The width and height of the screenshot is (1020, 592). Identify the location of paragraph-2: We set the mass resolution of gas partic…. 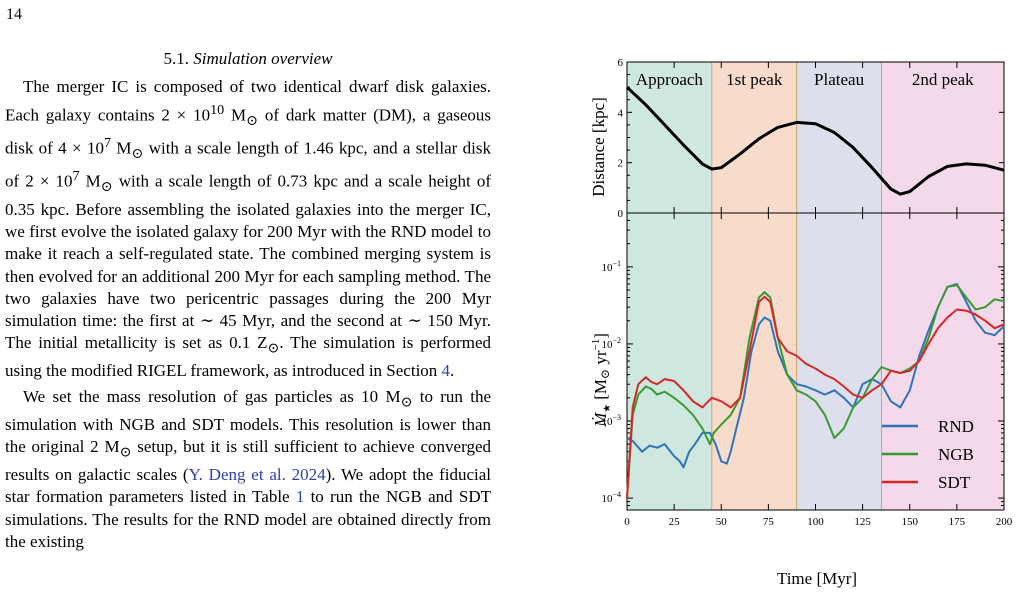
(248, 469).